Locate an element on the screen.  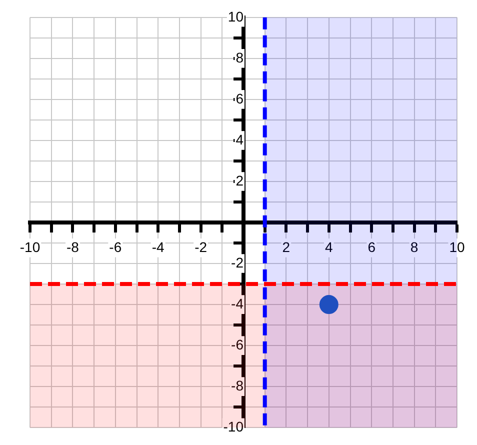
x-tick-label: -2 is located at coordinates (201, 246).